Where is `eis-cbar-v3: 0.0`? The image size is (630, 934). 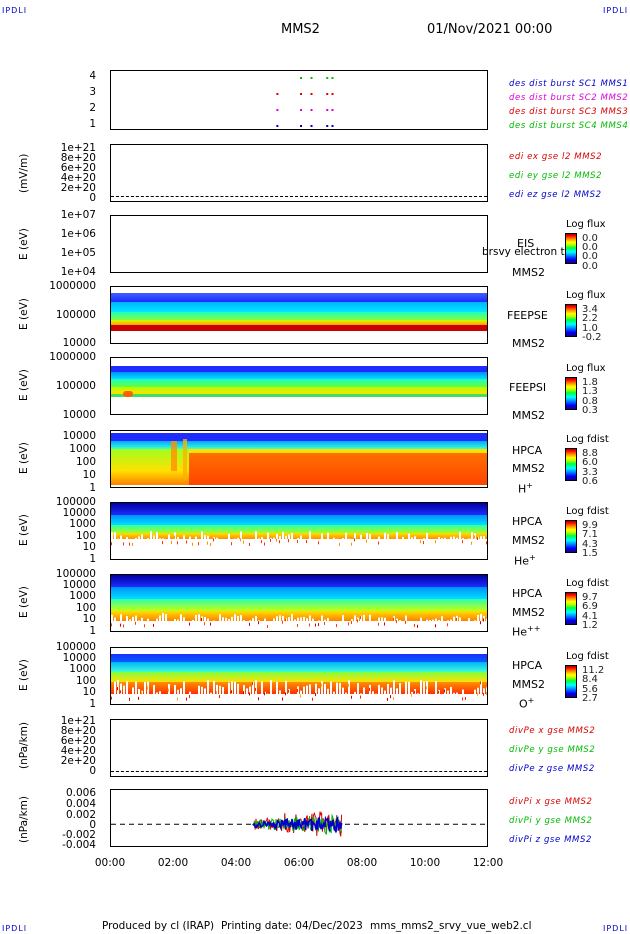
eis-cbar-v3: 0.0 is located at coordinates (590, 256).